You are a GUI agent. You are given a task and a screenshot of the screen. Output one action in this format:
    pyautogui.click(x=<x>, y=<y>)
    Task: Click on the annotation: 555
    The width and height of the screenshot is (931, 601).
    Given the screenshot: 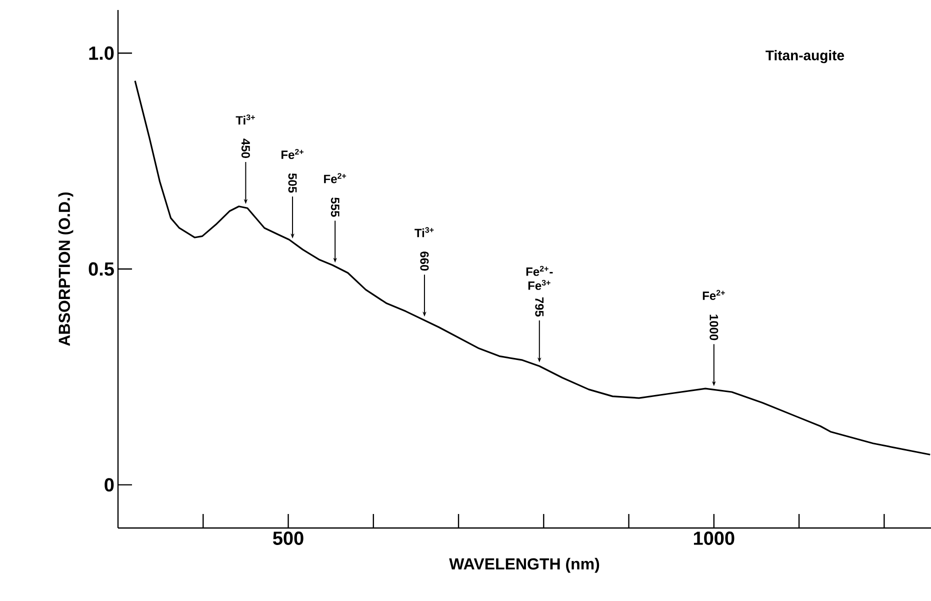 What is the action you would take?
    pyautogui.click(x=335, y=207)
    